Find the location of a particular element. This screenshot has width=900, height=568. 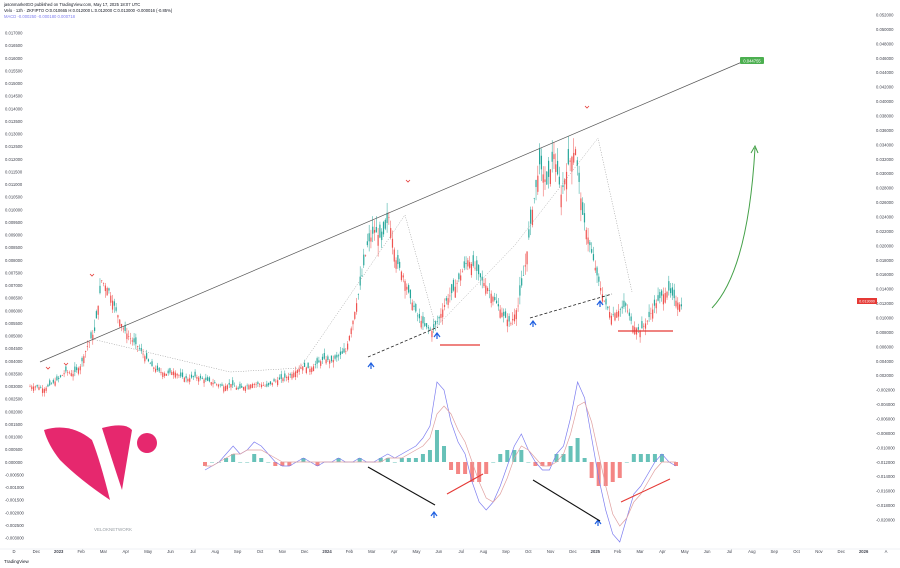

left-axis-tick: -0.002000 is located at coordinates (15, 512).